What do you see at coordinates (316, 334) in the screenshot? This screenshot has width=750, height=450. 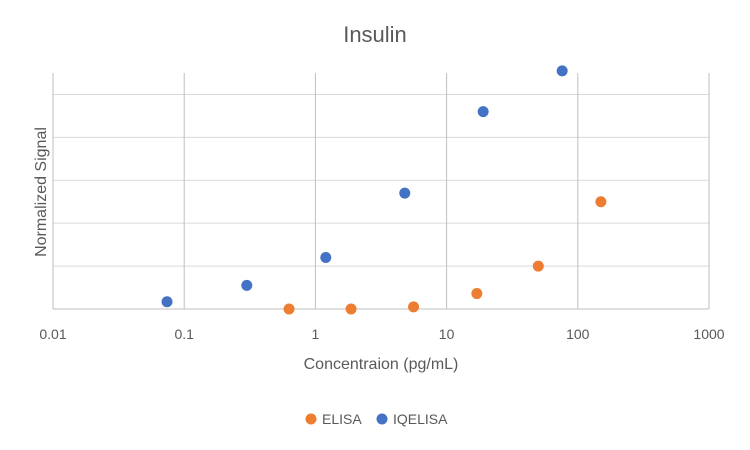 I see `x-tick-label: 1` at bounding box center [316, 334].